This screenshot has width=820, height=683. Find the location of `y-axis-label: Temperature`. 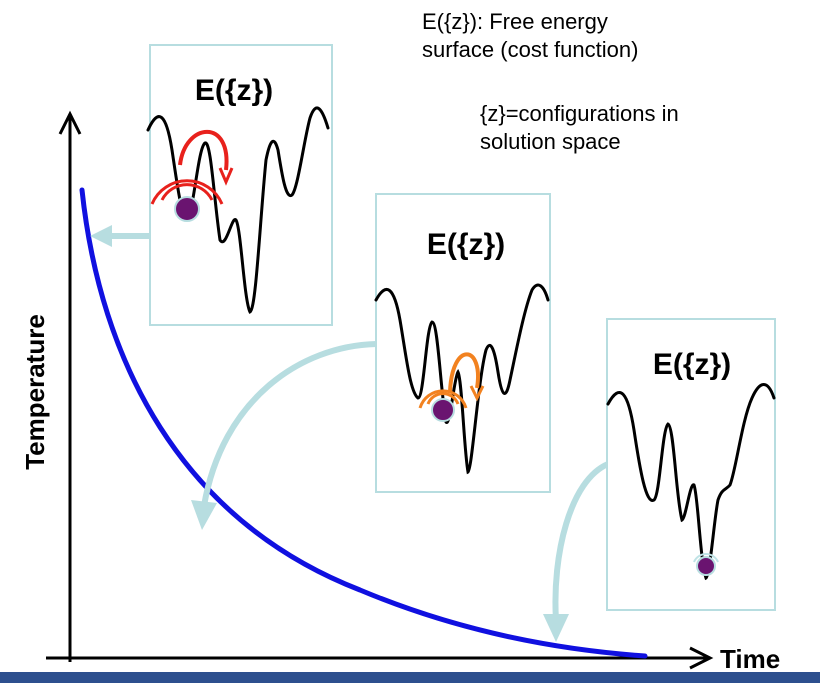

y-axis-label: Temperature is located at coordinates (35, 392).